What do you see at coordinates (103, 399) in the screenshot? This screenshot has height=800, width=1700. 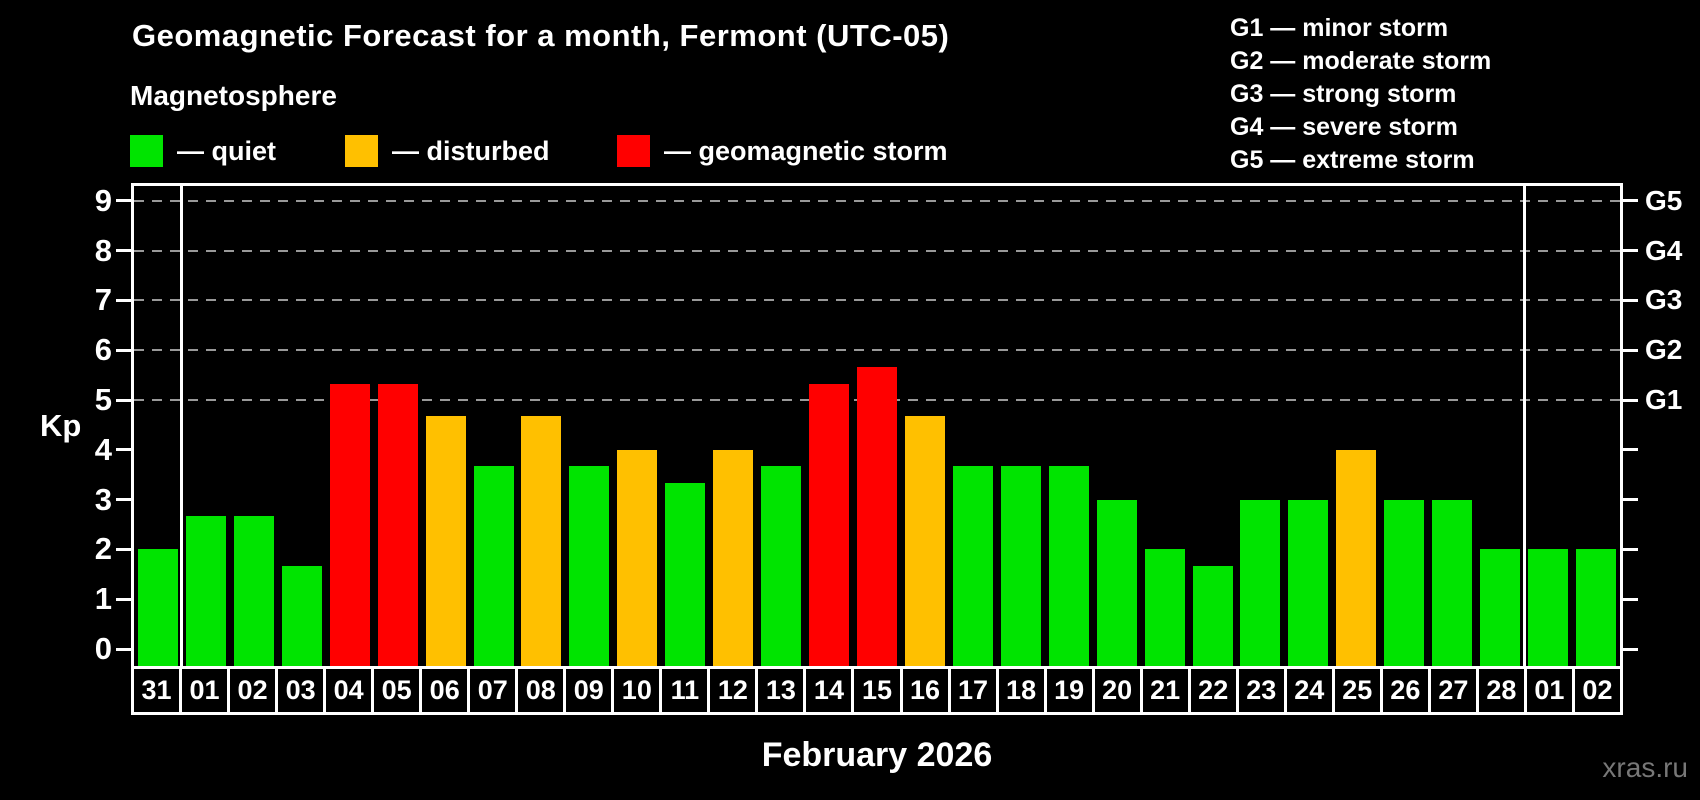 I see `kp-tick-label-5: 5` at bounding box center [103, 399].